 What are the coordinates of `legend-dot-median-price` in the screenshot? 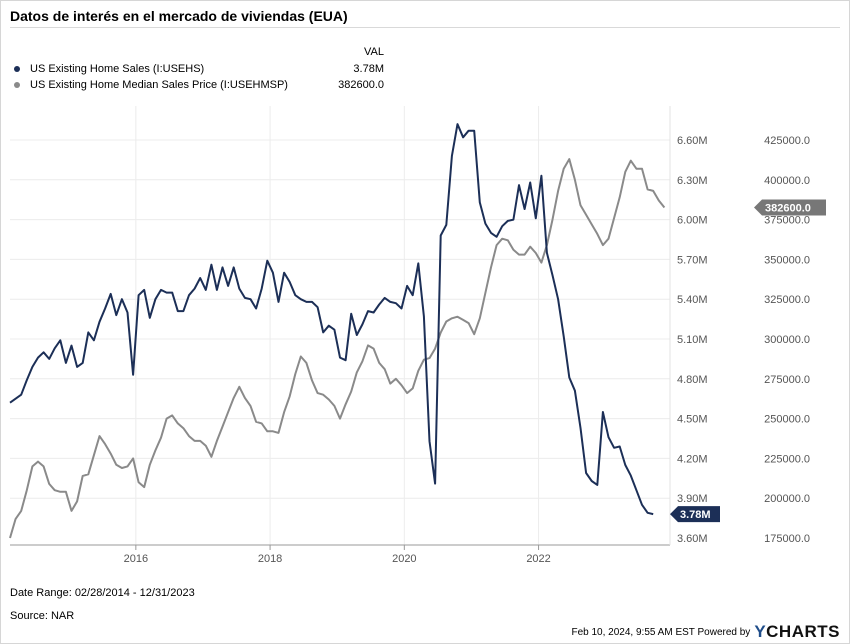 It's located at (17, 85).